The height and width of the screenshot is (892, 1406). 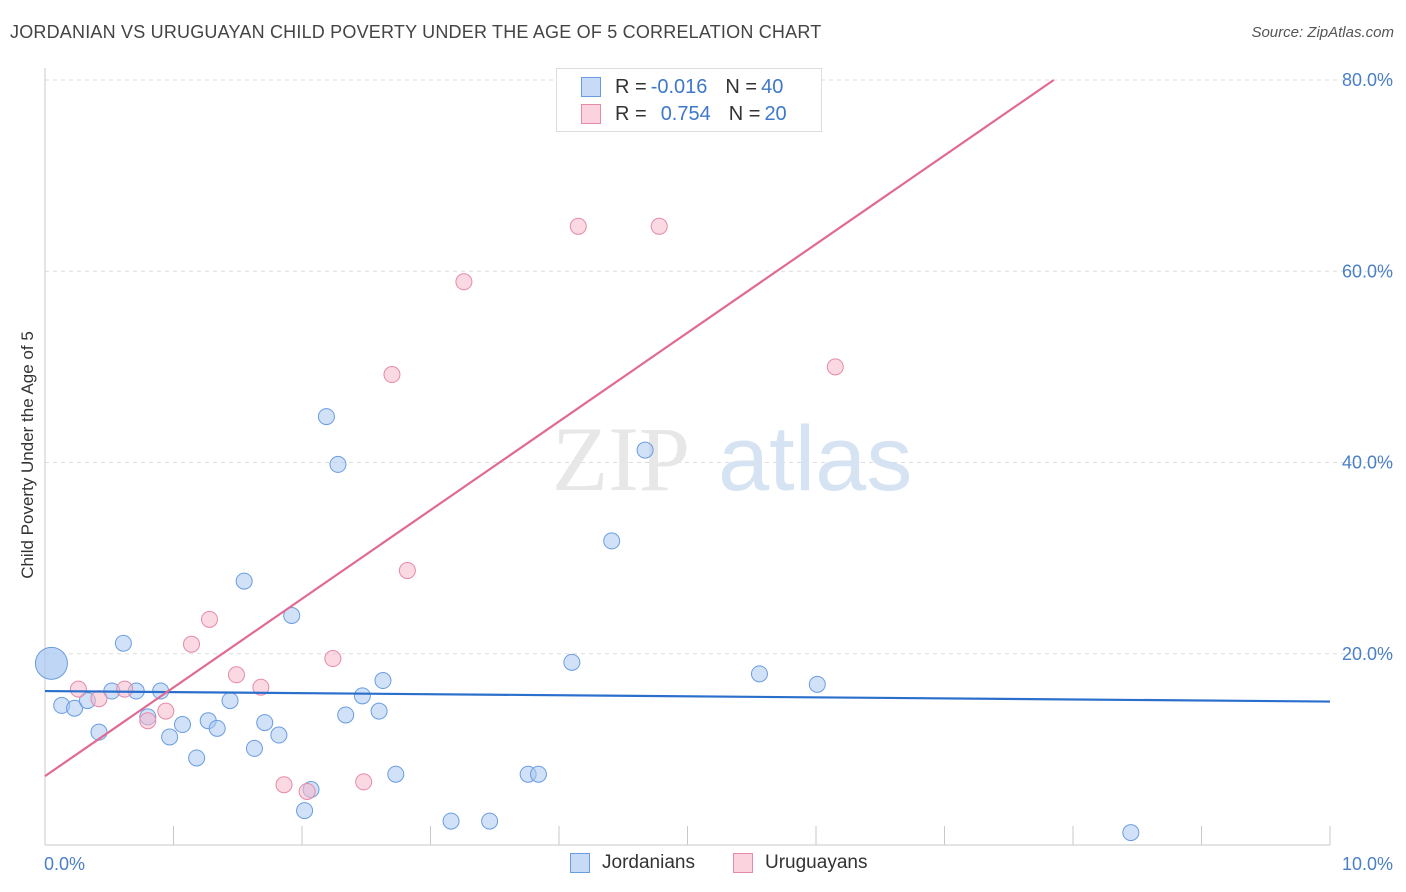 I want to click on series-legend-uruguayans: Uruguayans, so click(x=800, y=863).